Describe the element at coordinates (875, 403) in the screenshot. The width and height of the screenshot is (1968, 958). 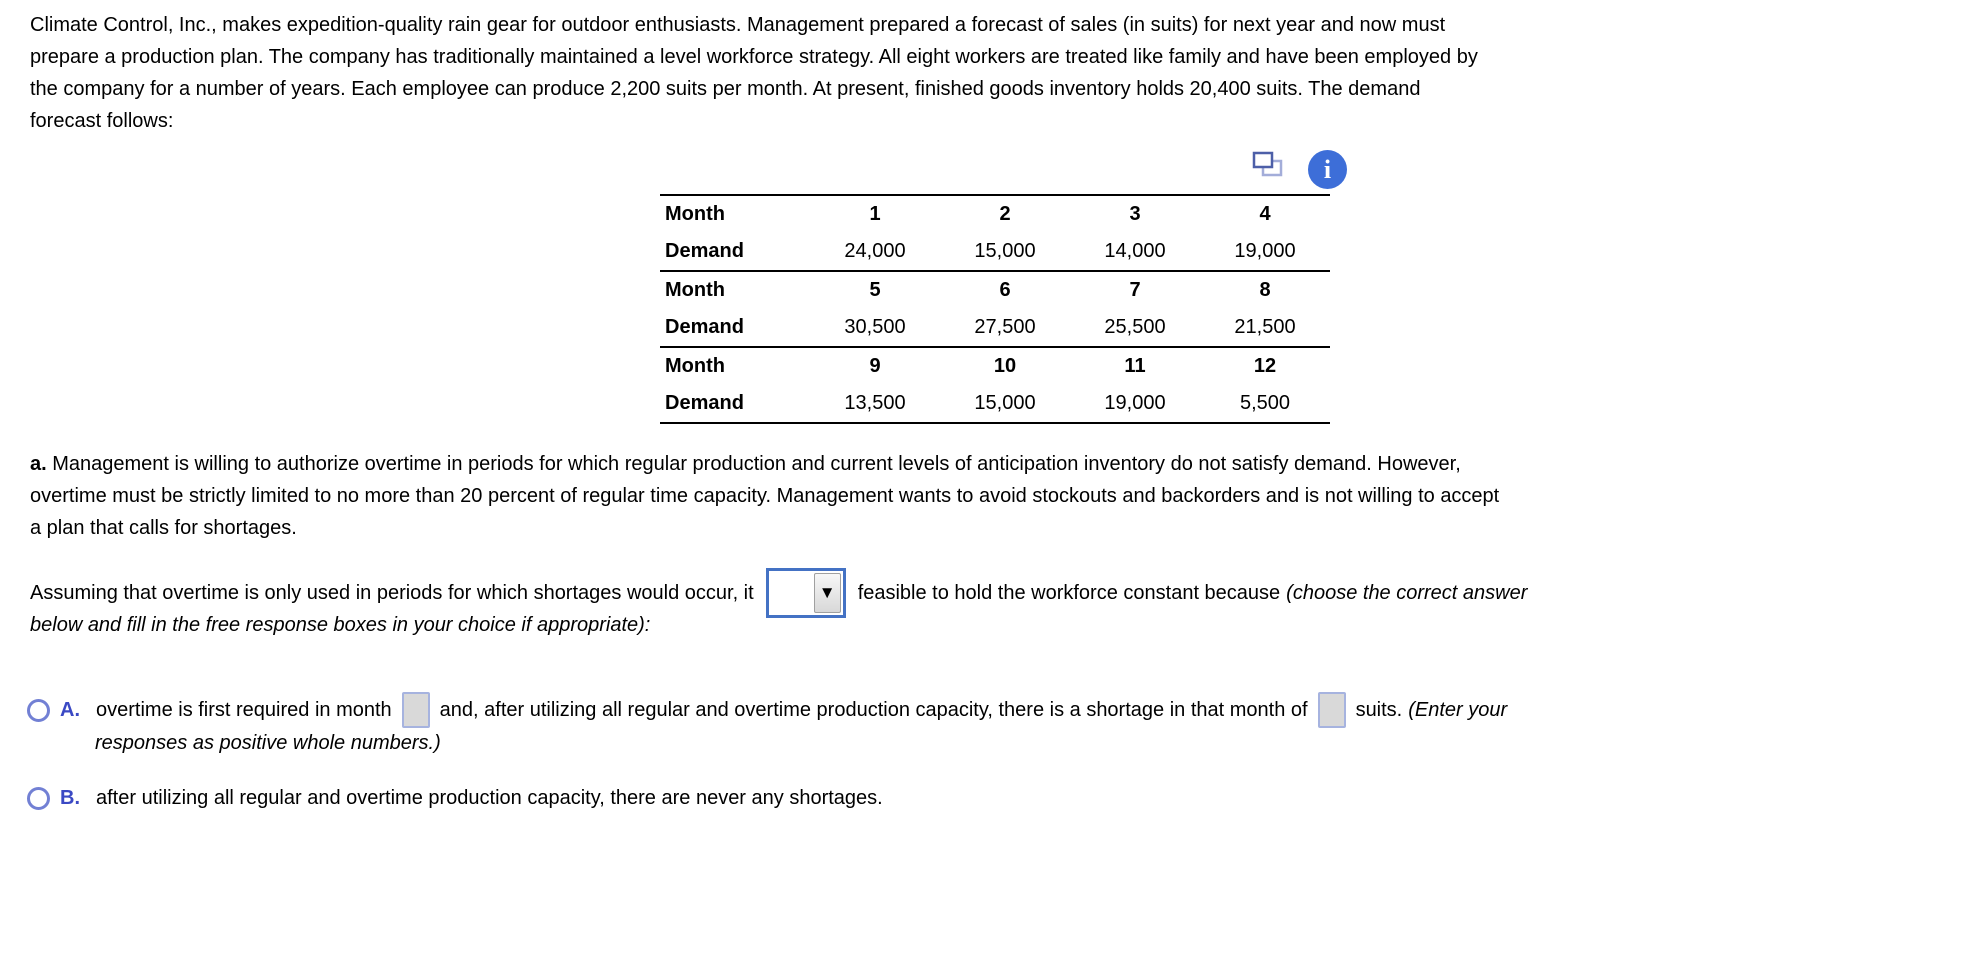
I see `demand-cell: 13,500` at that location.